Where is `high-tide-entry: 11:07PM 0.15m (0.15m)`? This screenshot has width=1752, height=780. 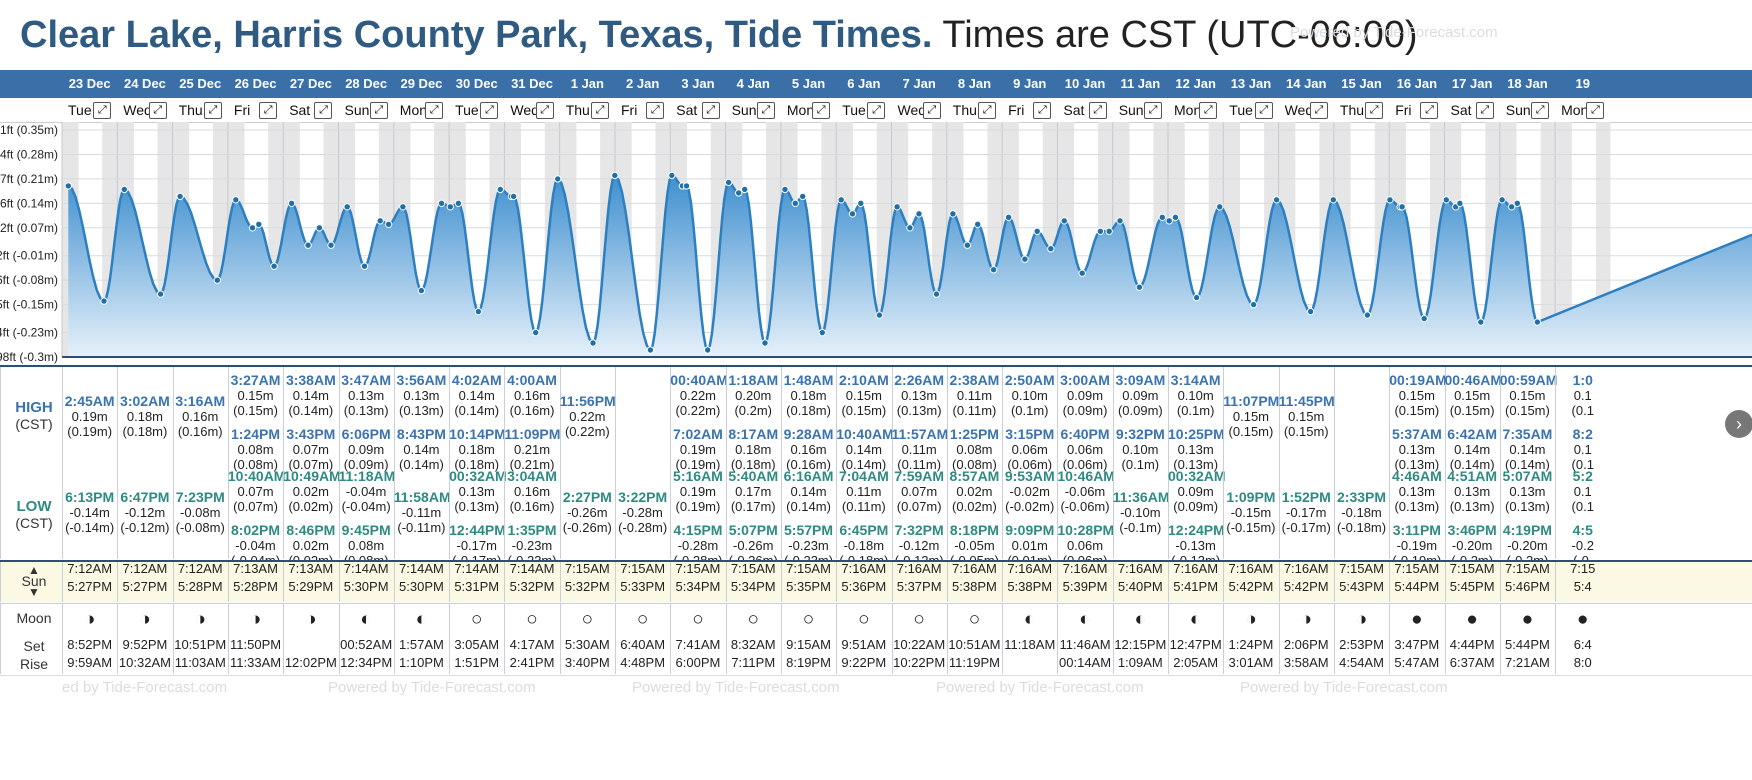
high-tide-entry: 11:07PM 0.15m (0.15m) is located at coordinates (1251, 417).